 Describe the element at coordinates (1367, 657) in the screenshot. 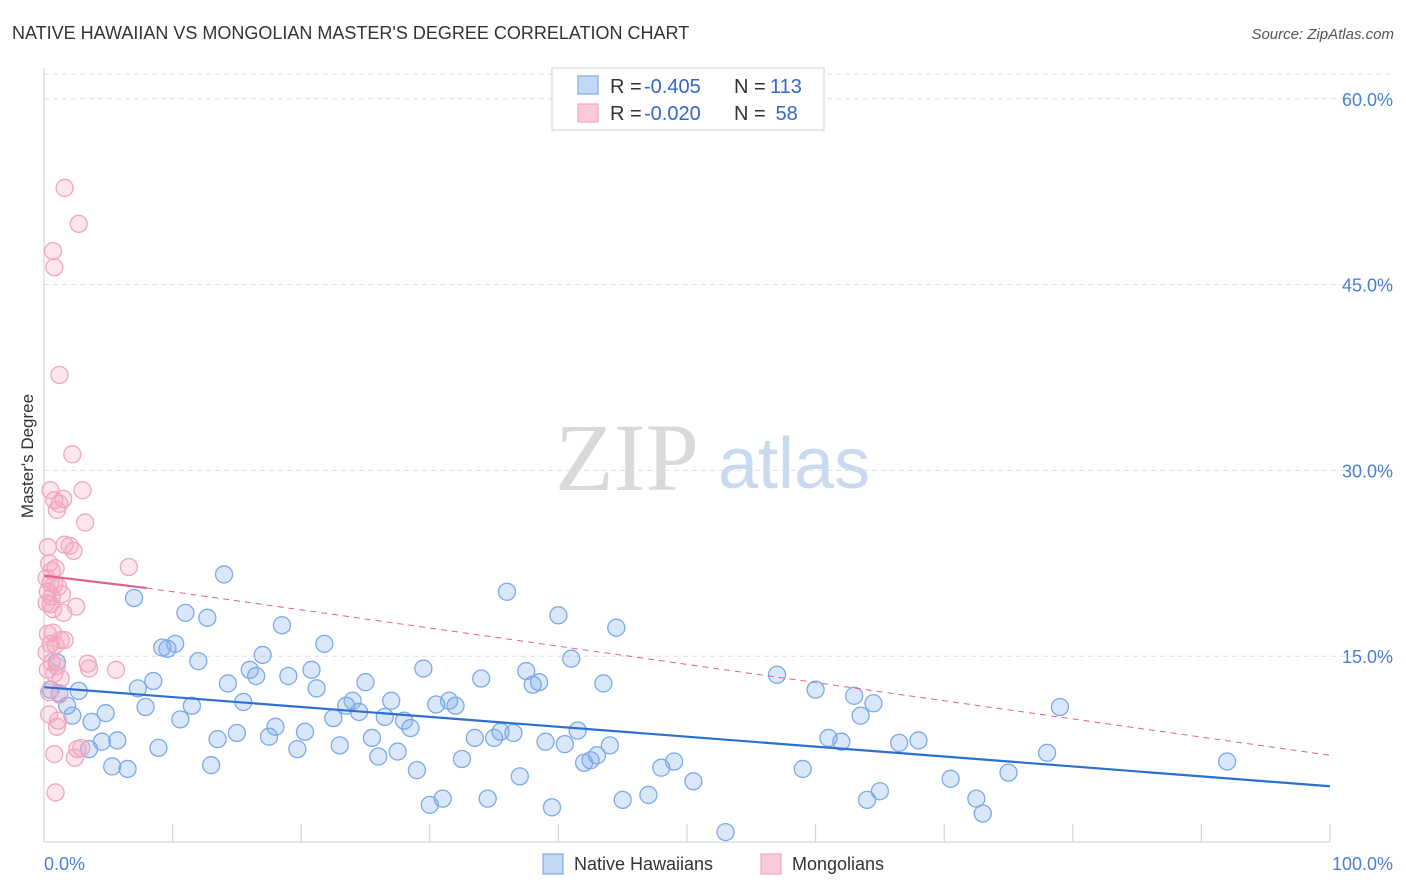

I see `y-tick-label-0: 15.0%` at that location.